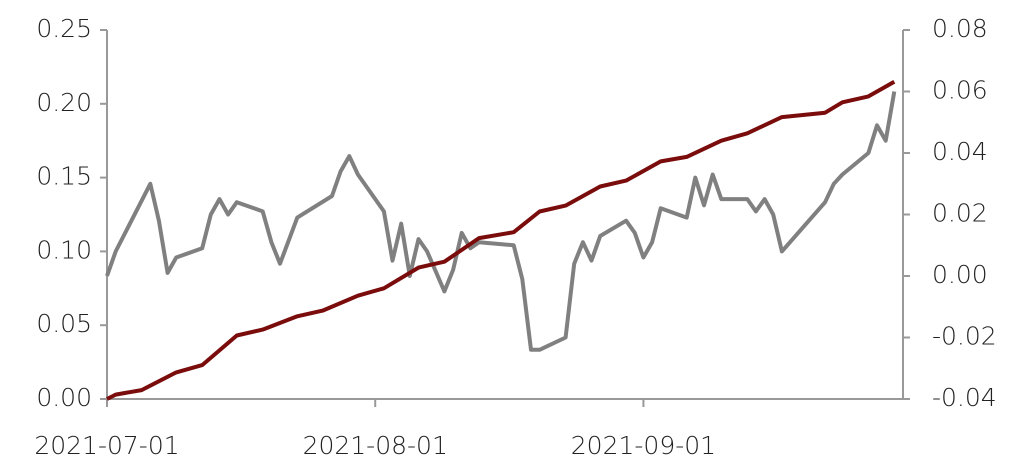 Image resolution: width=1024 pixels, height=472 pixels. Describe the element at coordinates (964, 336) in the screenshot. I see `y2-tick-label: -0.02` at that location.